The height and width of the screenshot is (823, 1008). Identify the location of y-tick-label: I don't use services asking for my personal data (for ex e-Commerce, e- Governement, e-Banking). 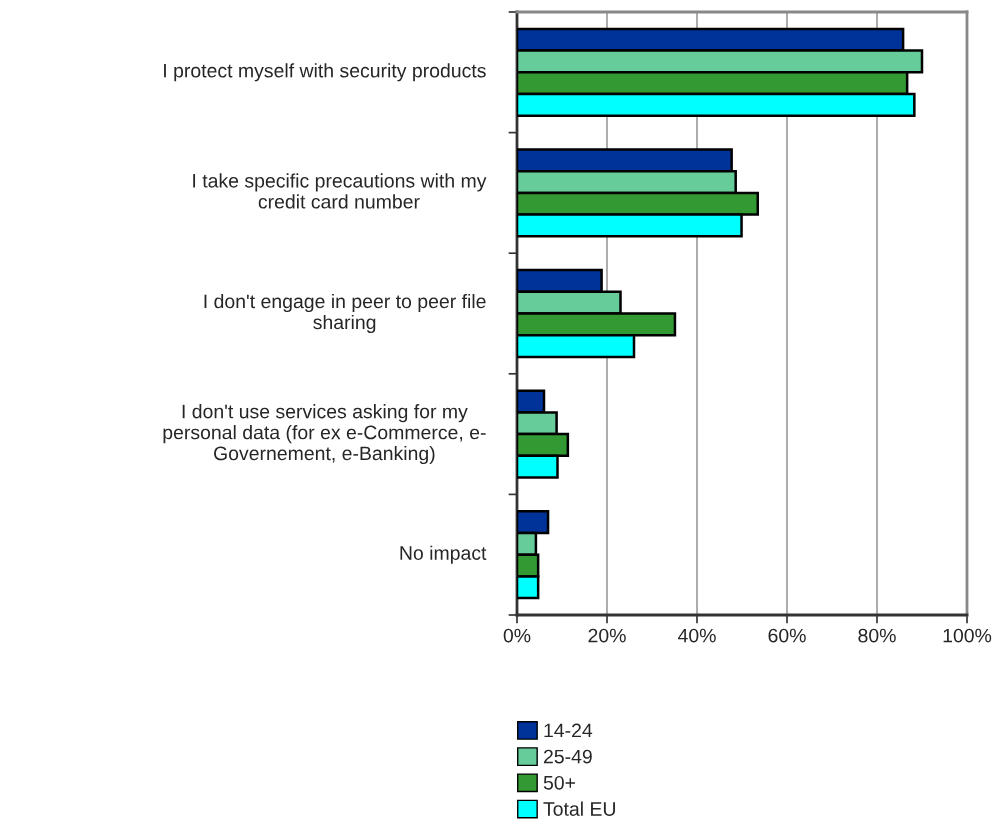
(324, 434).